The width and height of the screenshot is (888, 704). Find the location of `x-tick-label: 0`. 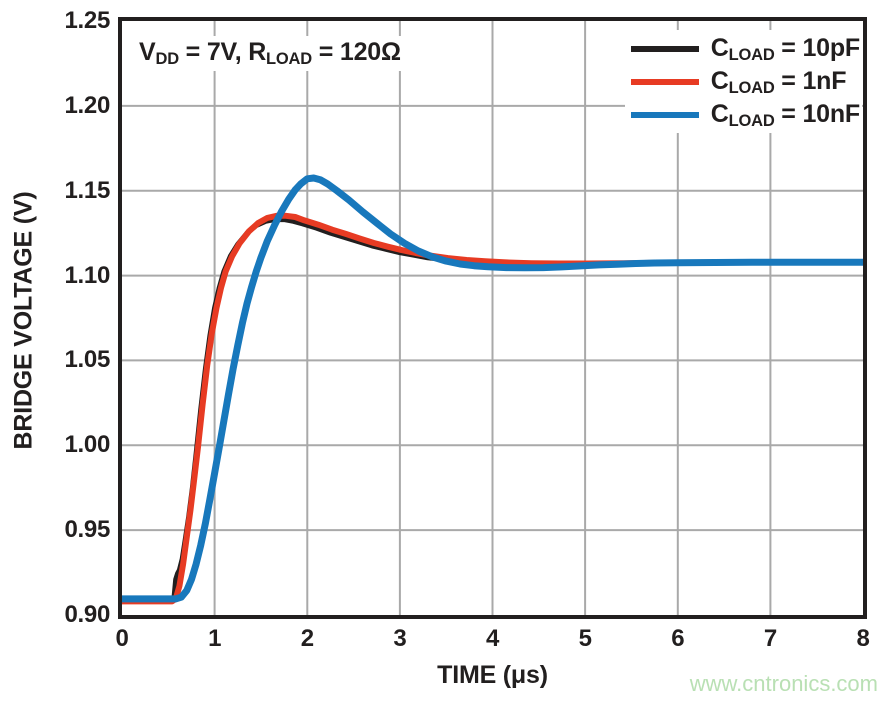

x-tick-label: 0 is located at coordinates (122, 638).